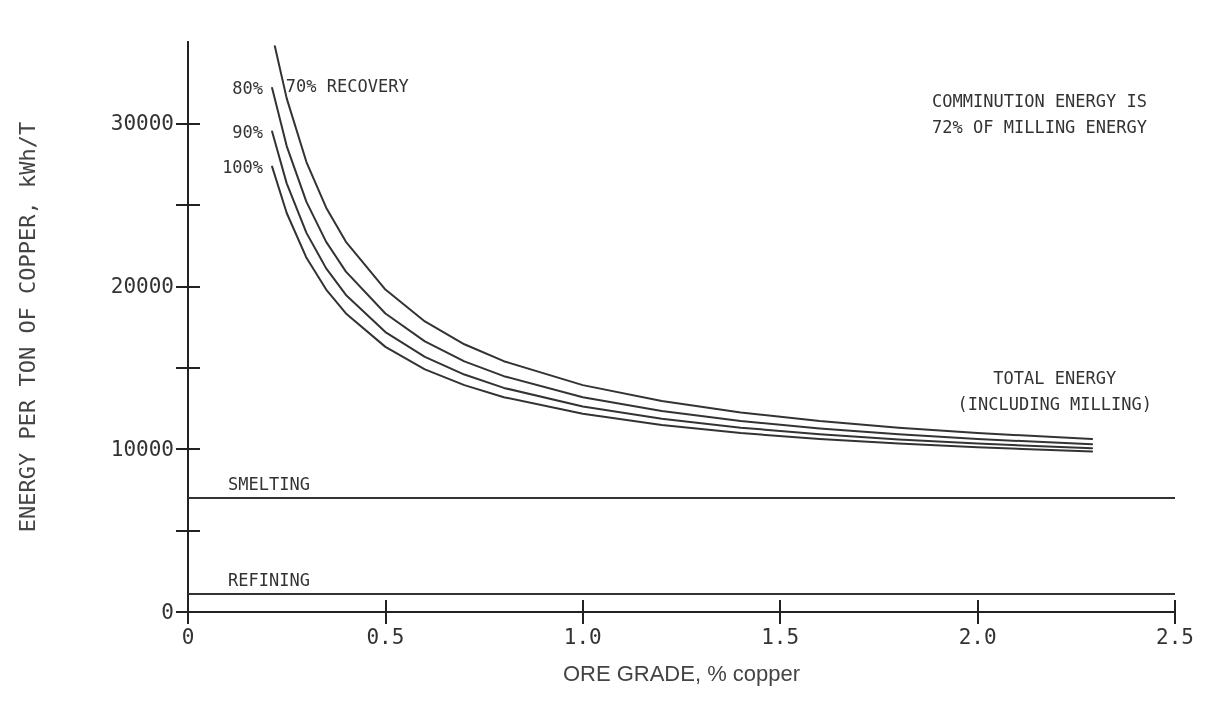 Image resolution: width=1207 pixels, height=705 pixels. I want to click on y-axis-title: ENERGY PER TON OF COPPER, kWh/T, so click(27, 327).